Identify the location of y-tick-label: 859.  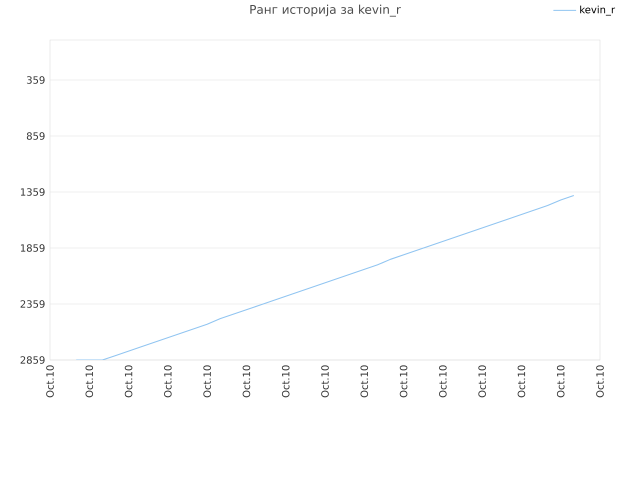
(35, 136).